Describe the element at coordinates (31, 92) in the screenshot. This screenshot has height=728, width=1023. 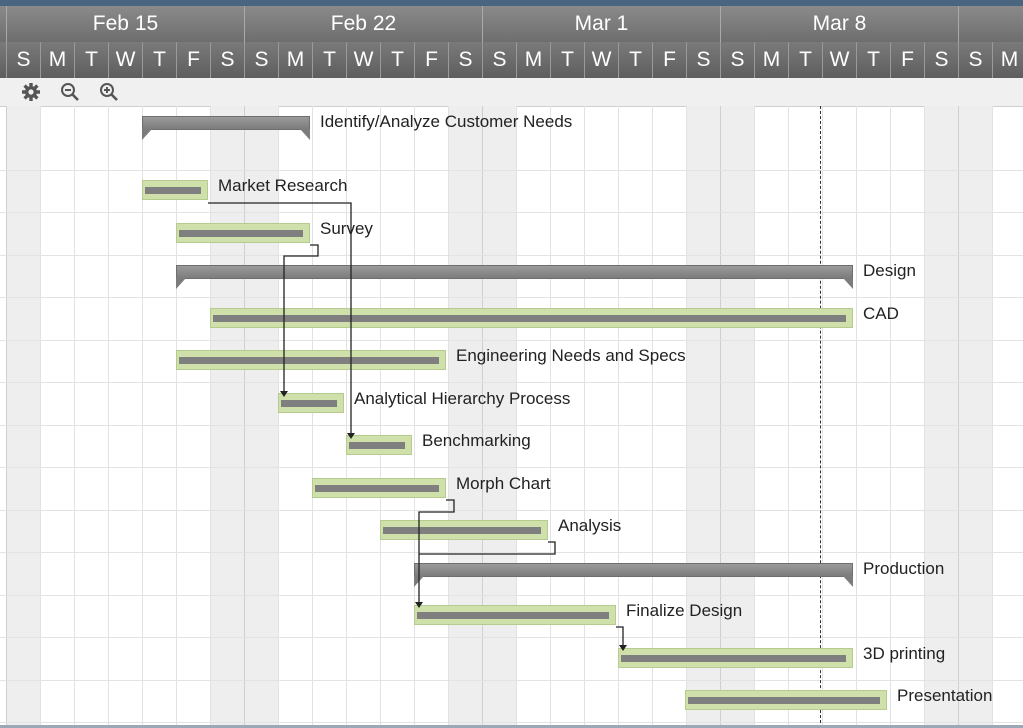
I see `gear-icon` at that location.